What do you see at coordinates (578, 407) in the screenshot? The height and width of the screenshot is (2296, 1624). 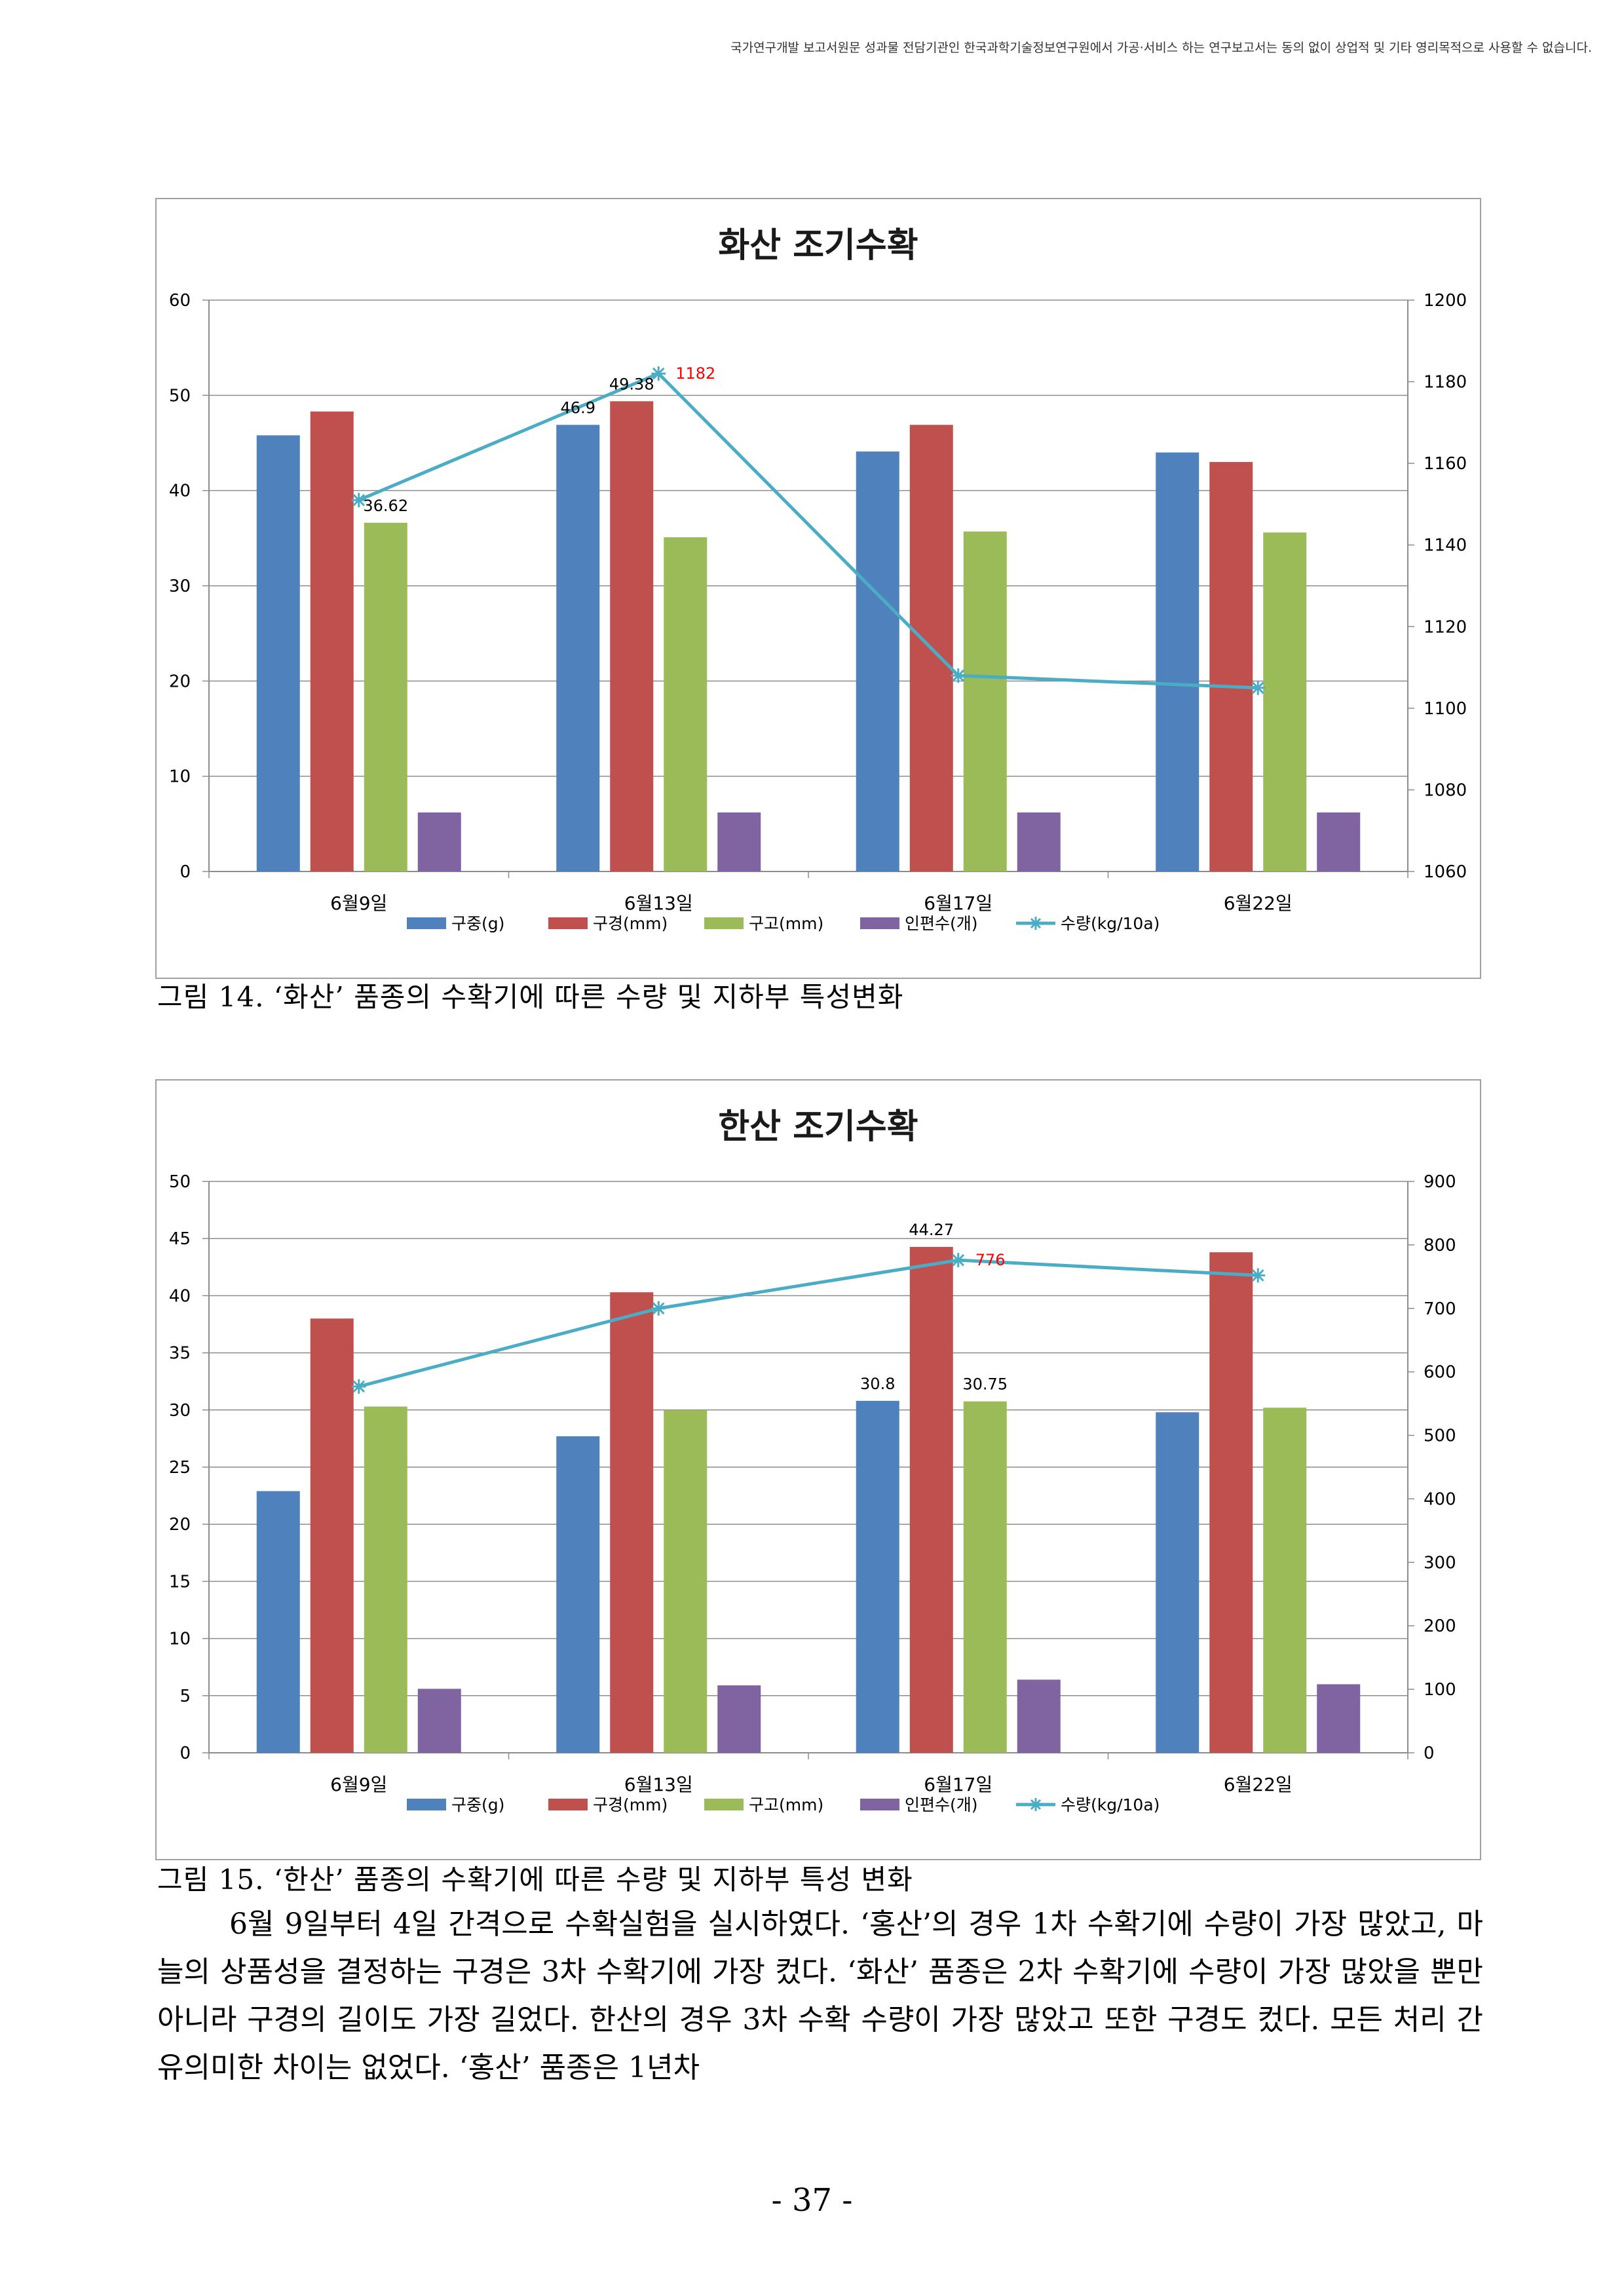 I see `data-label: 46.9` at bounding box center [578, 407].